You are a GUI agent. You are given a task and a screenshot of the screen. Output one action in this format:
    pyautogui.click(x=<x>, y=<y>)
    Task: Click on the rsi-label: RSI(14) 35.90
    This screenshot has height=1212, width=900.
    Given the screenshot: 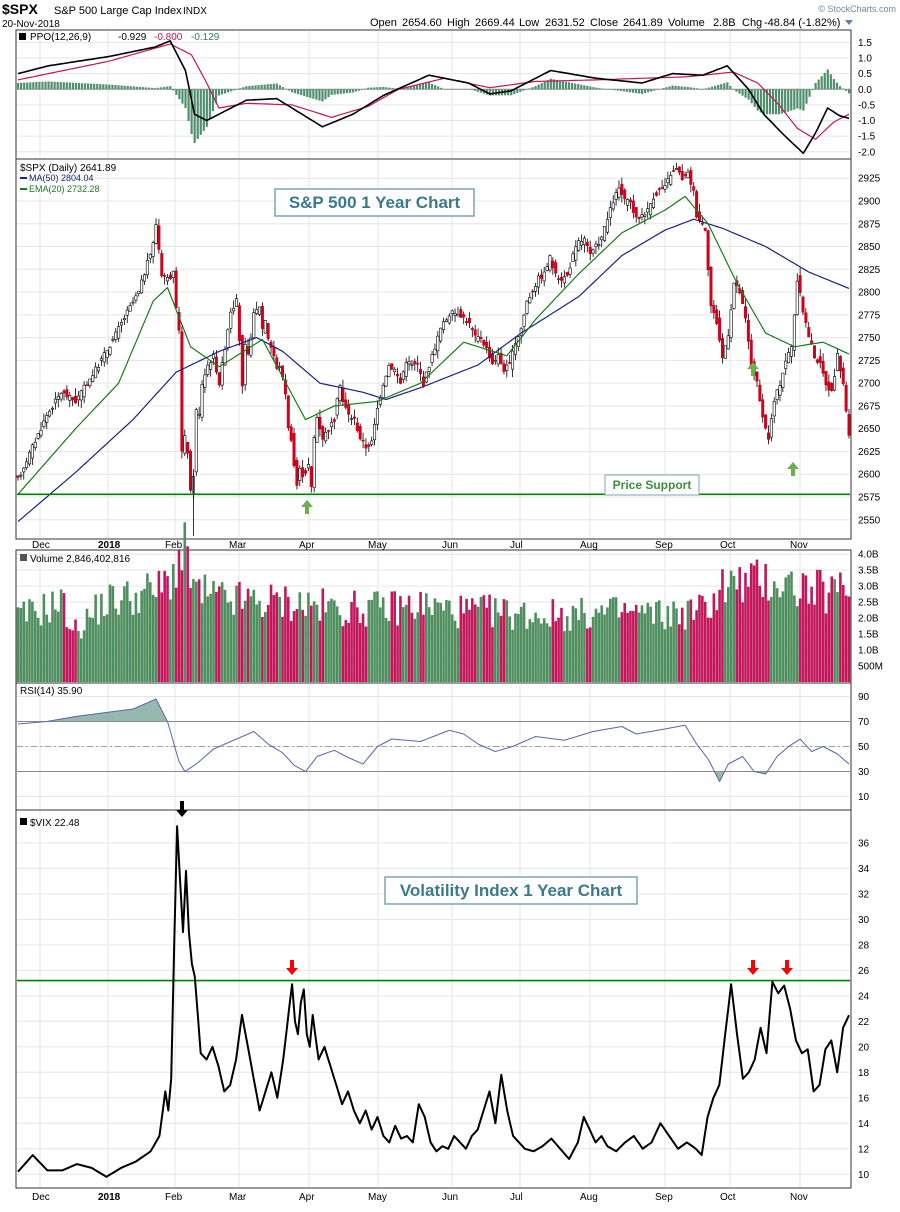 What is the action you would take?
    pyautogui.click(x=51, y=691)
    